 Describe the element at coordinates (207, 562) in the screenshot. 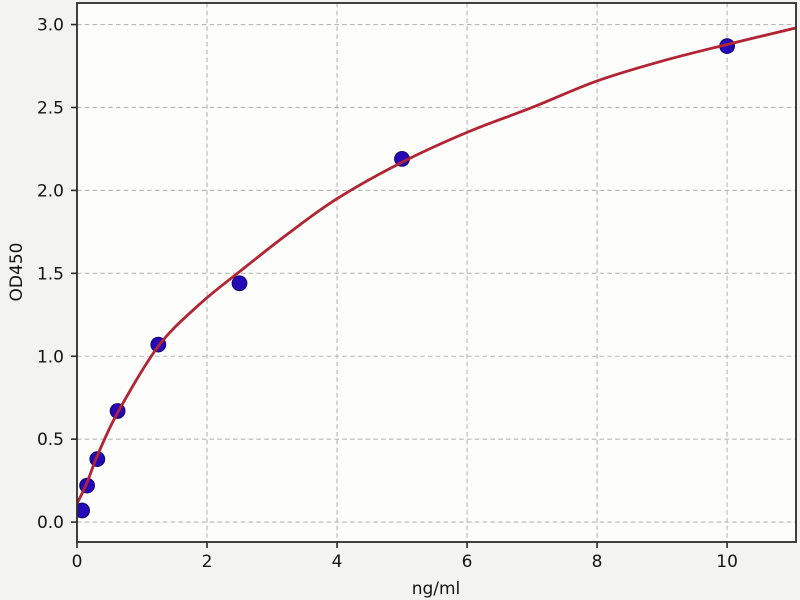

I see `x-tick-label: 2` at that location.